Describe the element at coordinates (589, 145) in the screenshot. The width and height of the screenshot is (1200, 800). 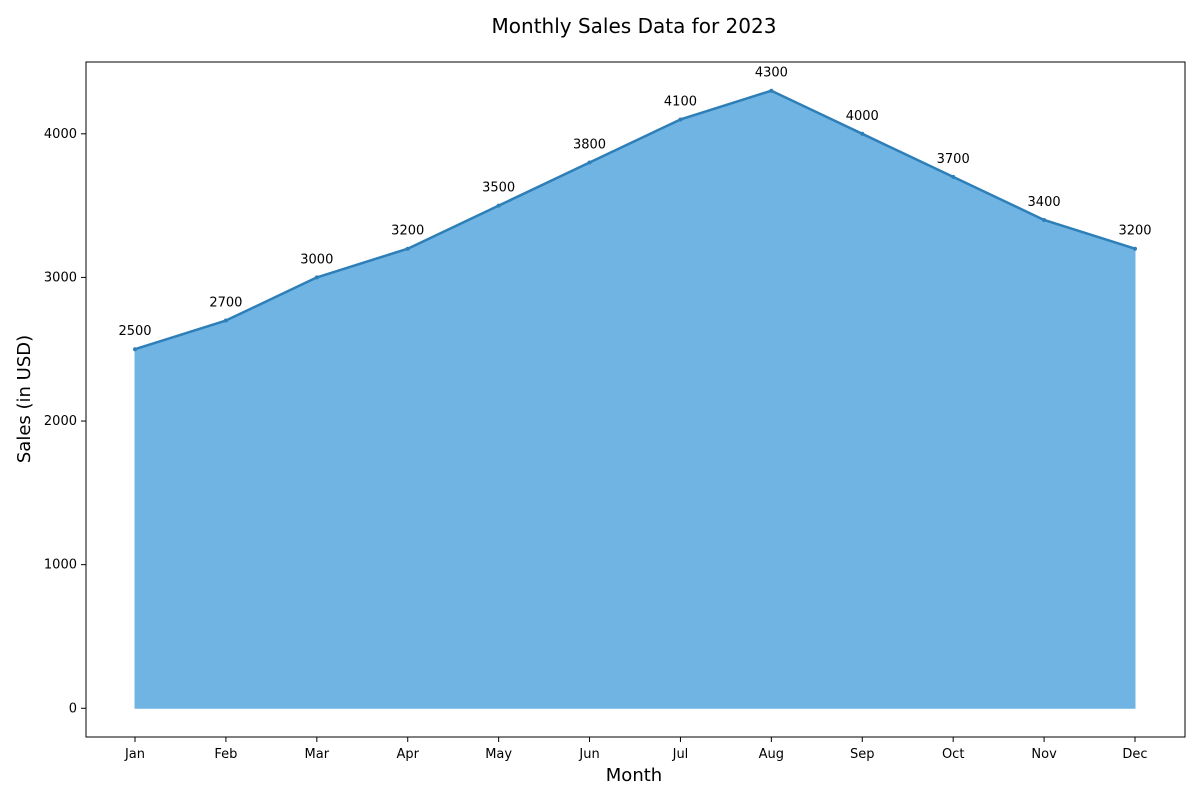
I see `data-label: 3800` at that location.